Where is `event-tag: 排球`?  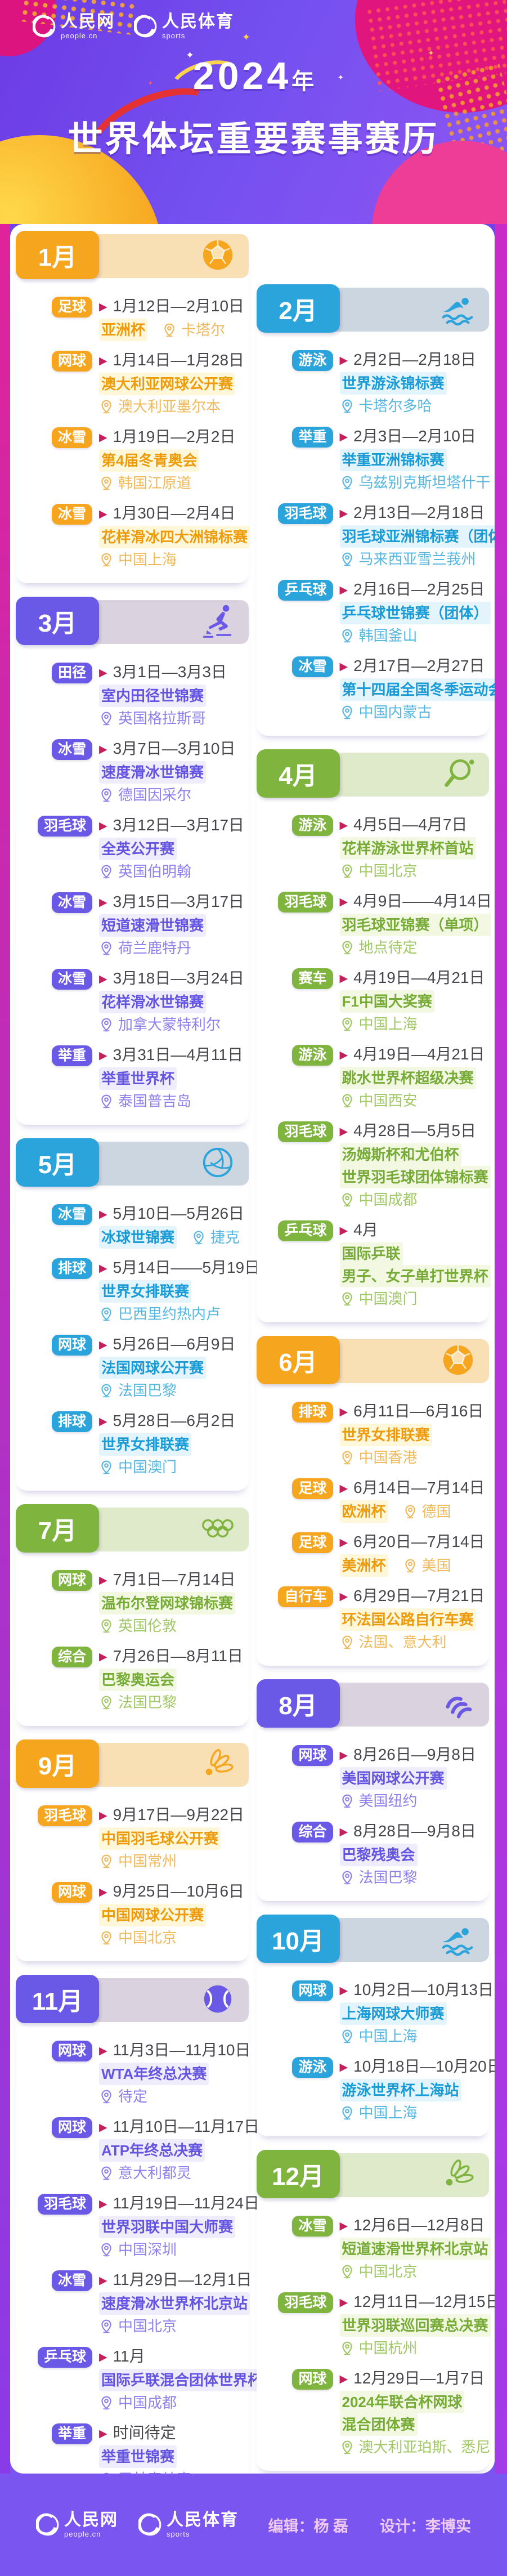 event-tag: 排球 is located at coordinates (71, 1269).